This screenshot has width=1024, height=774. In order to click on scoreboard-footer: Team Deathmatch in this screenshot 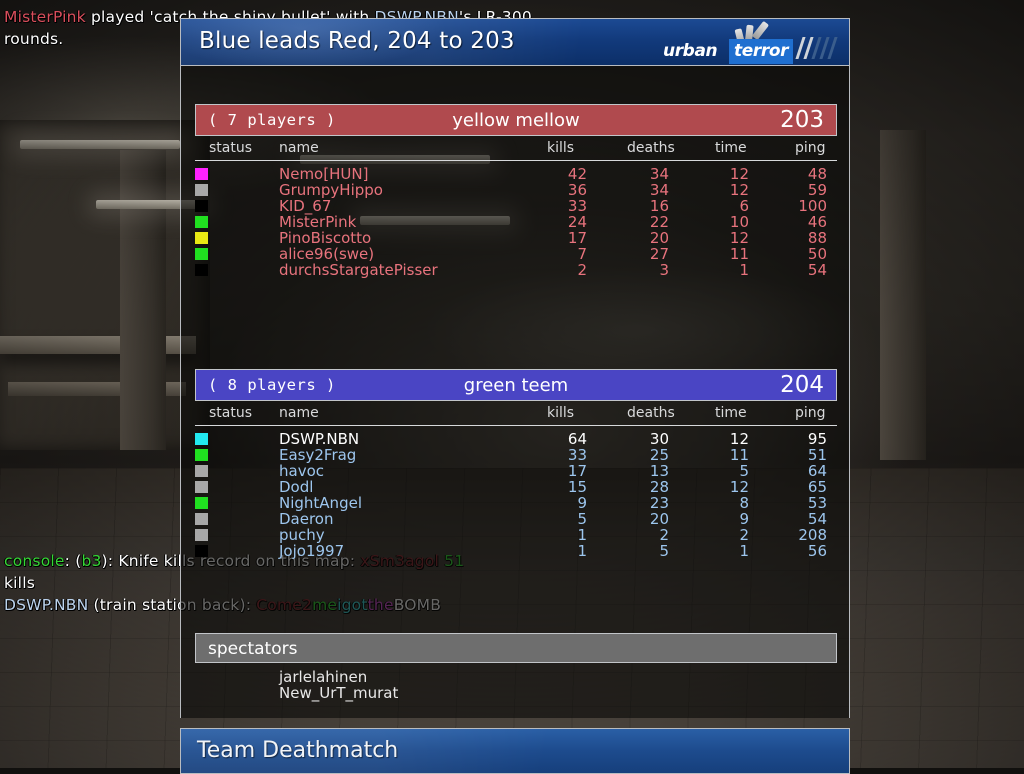, I will do `click(515, 751)`.